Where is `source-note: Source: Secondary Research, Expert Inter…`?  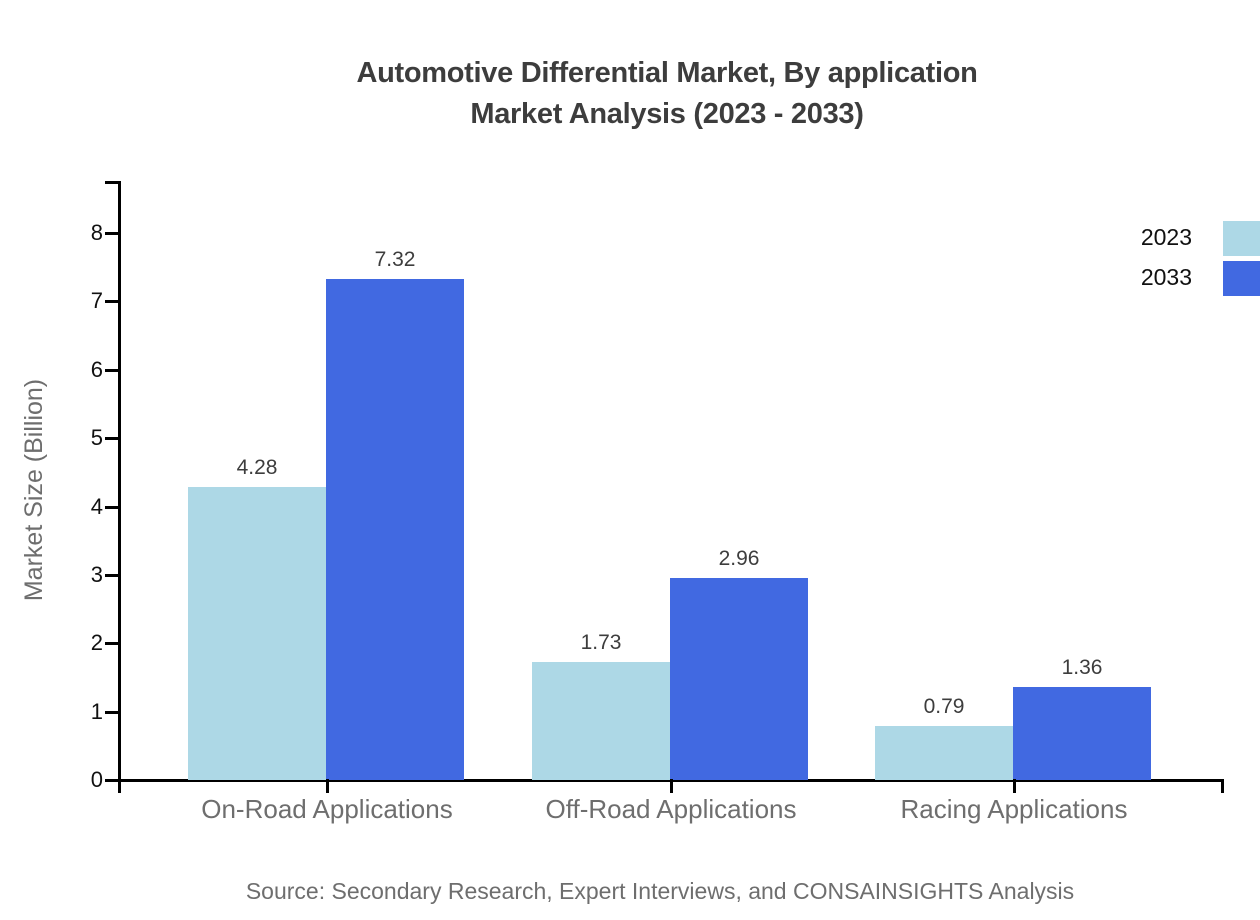 source-note: Source: Secondary Research, Expert Inter… is located at coordinates (660, 891).